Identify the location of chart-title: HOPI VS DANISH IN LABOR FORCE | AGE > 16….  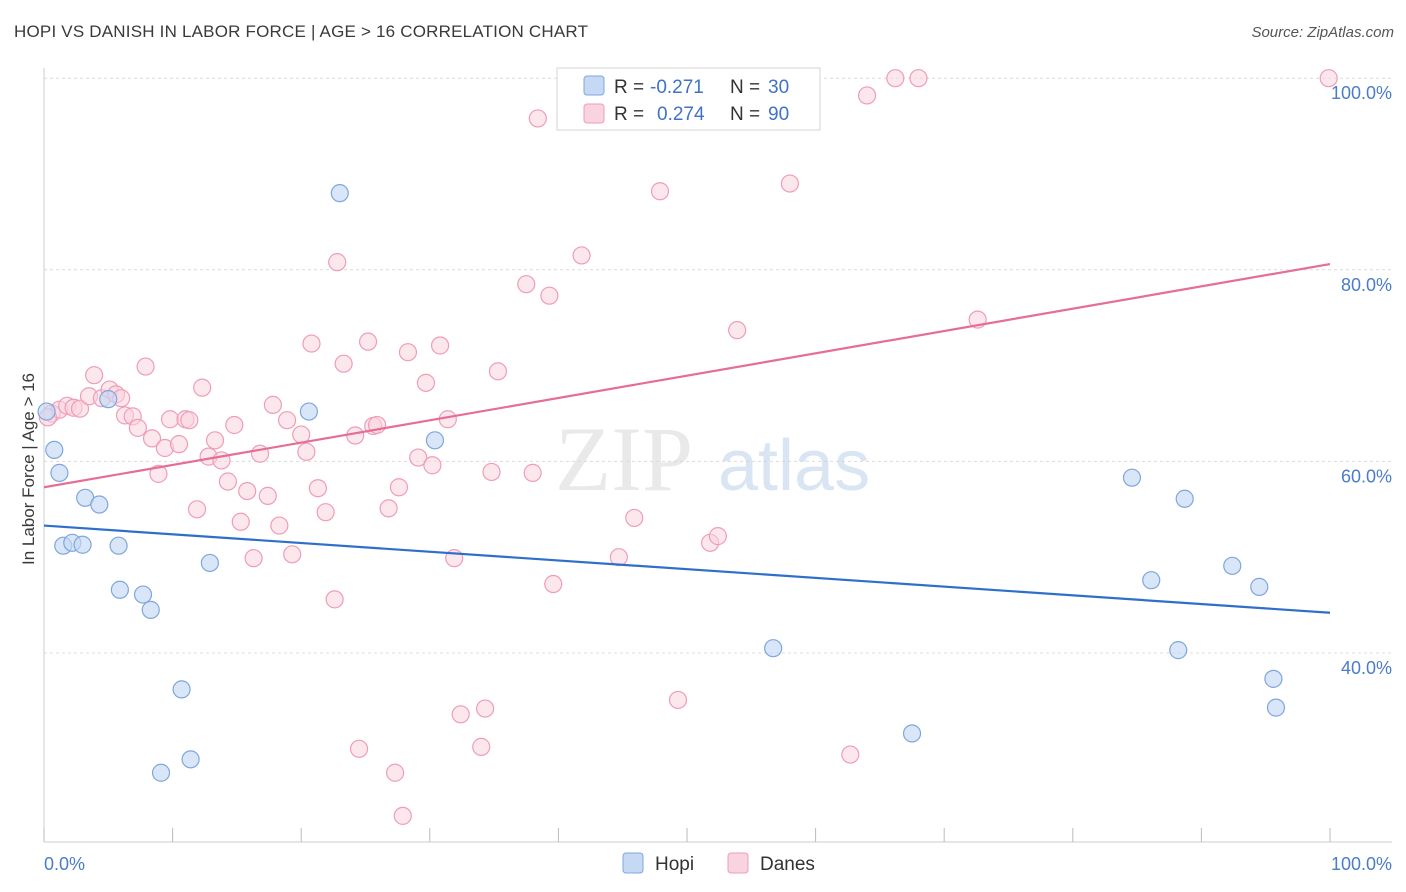
(301, 31).